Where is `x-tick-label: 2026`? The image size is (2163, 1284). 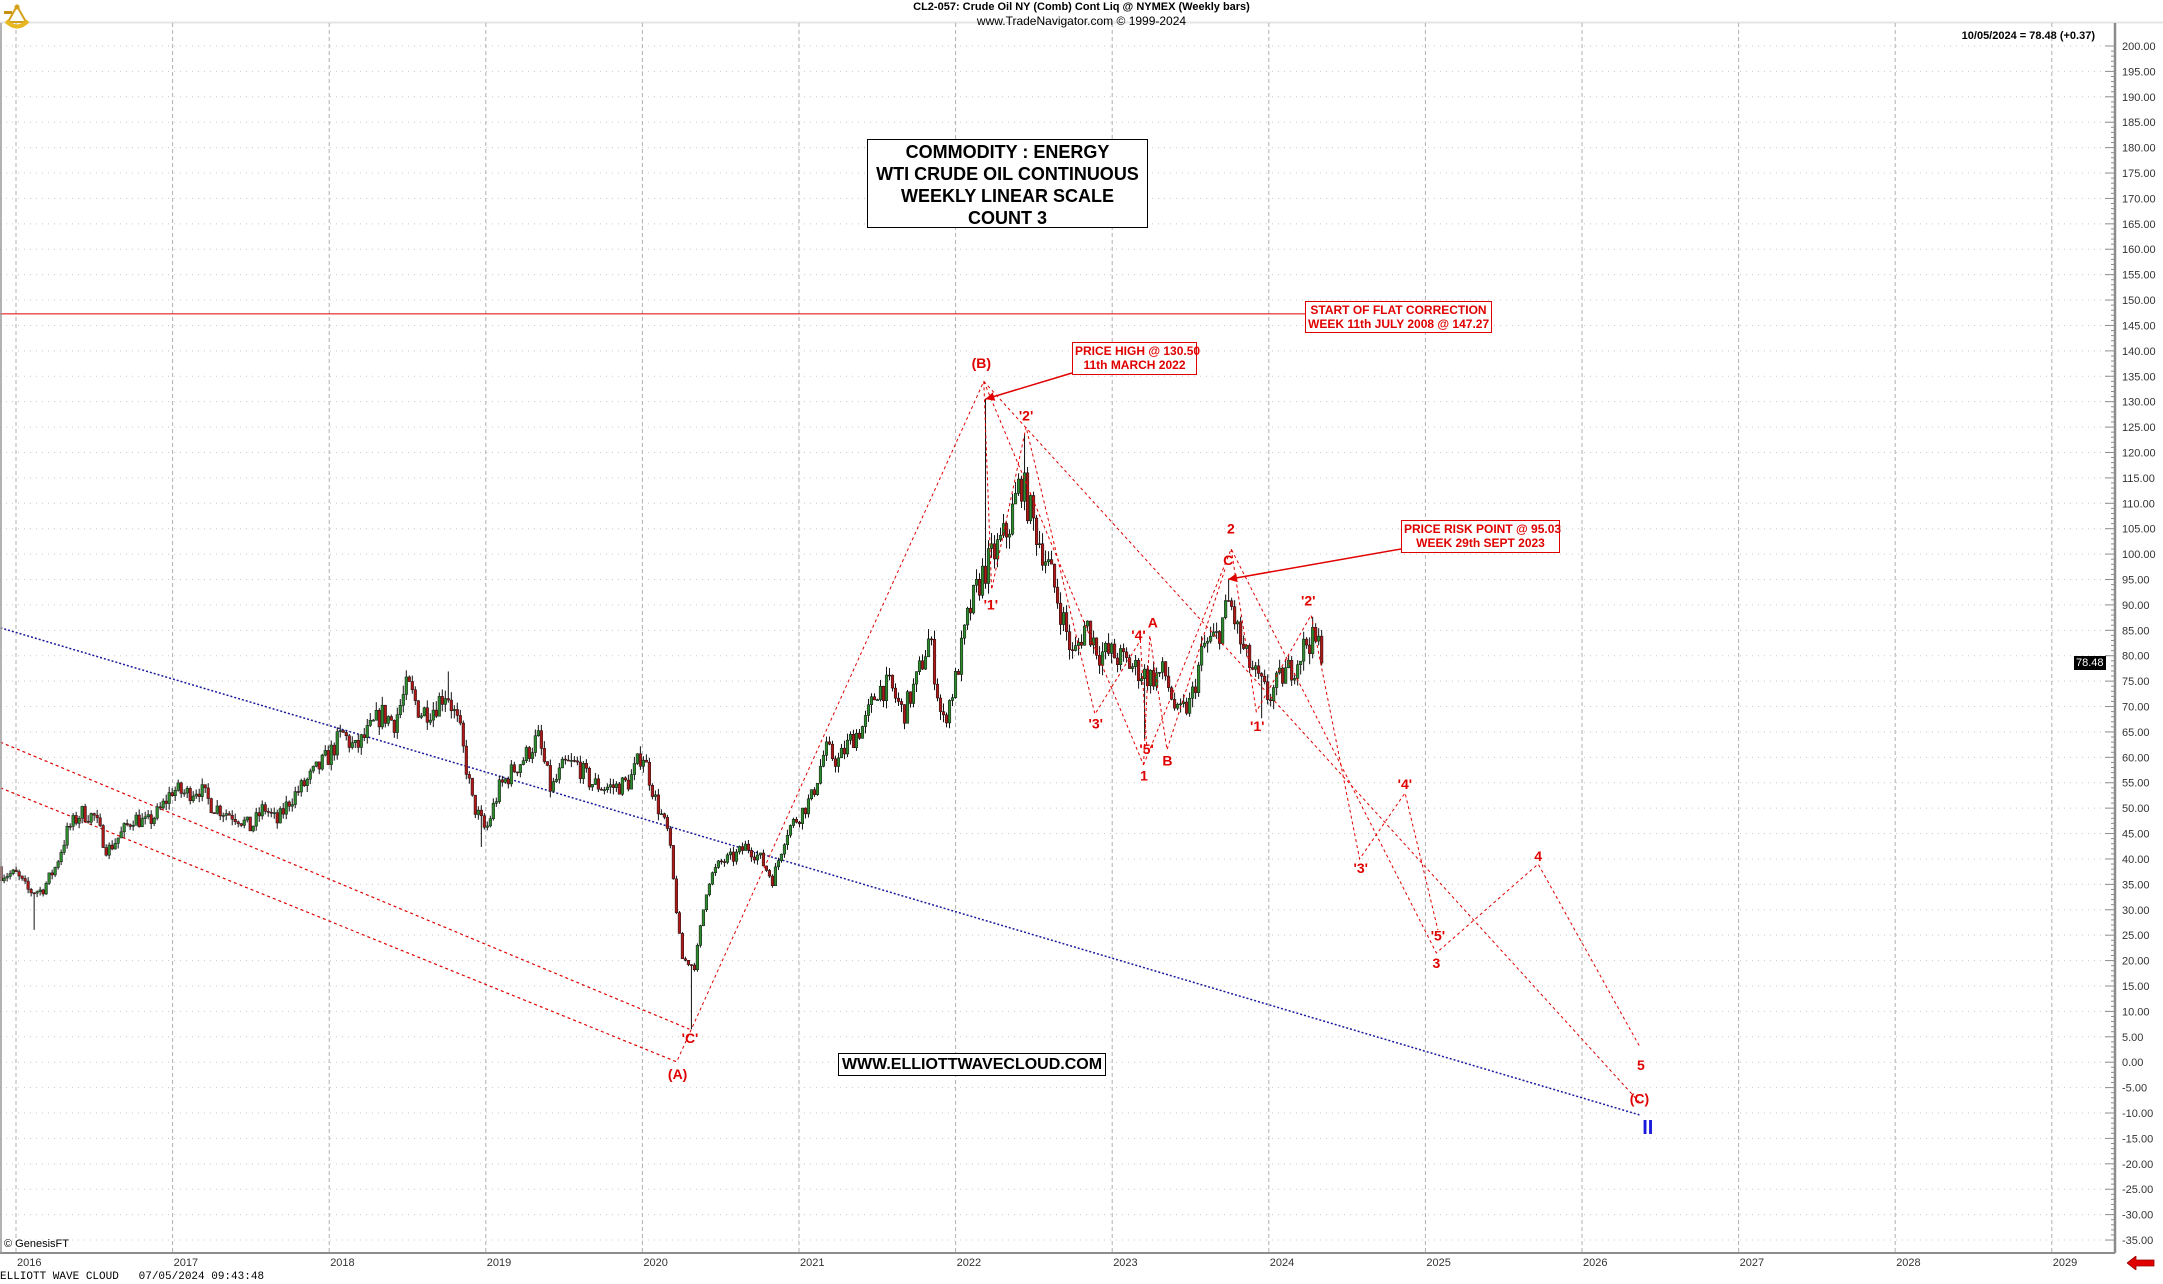 x-tick-label: 2026 is located at coordinates (1595, 1263).